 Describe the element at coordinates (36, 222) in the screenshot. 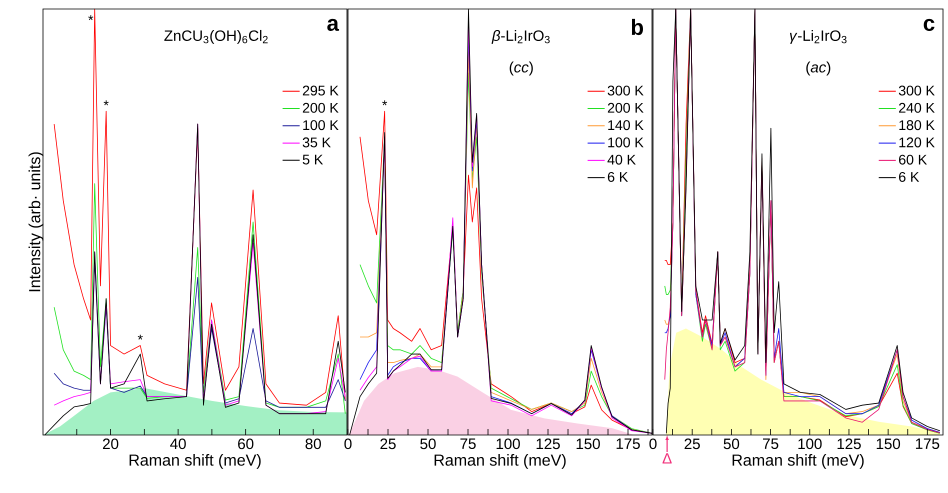

I see `y-axis-title: Intensity (arb· units)` at that location.